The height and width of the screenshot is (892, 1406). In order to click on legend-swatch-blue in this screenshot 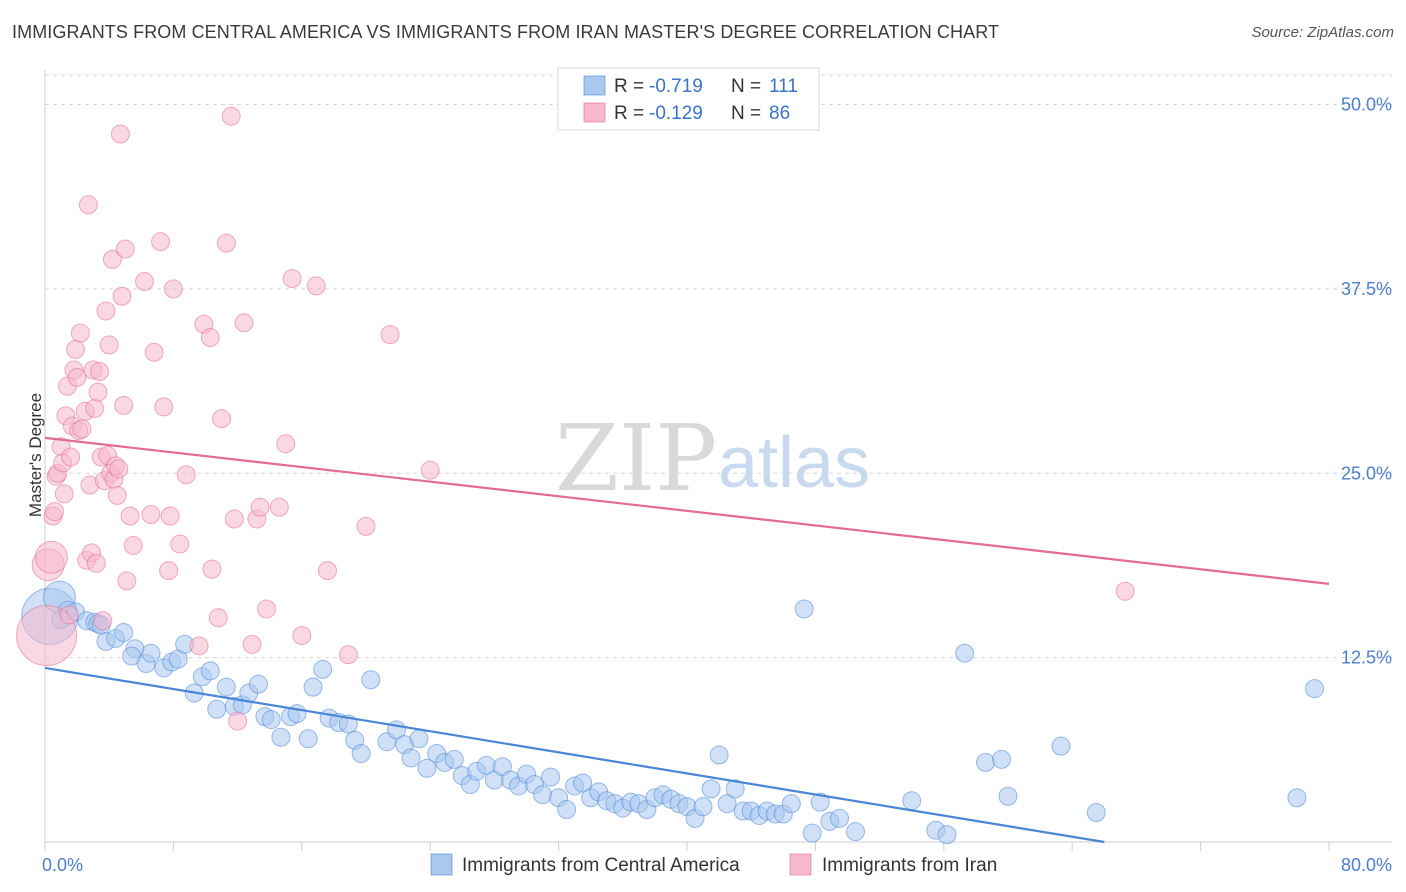, I will do `click(594, 85)`.